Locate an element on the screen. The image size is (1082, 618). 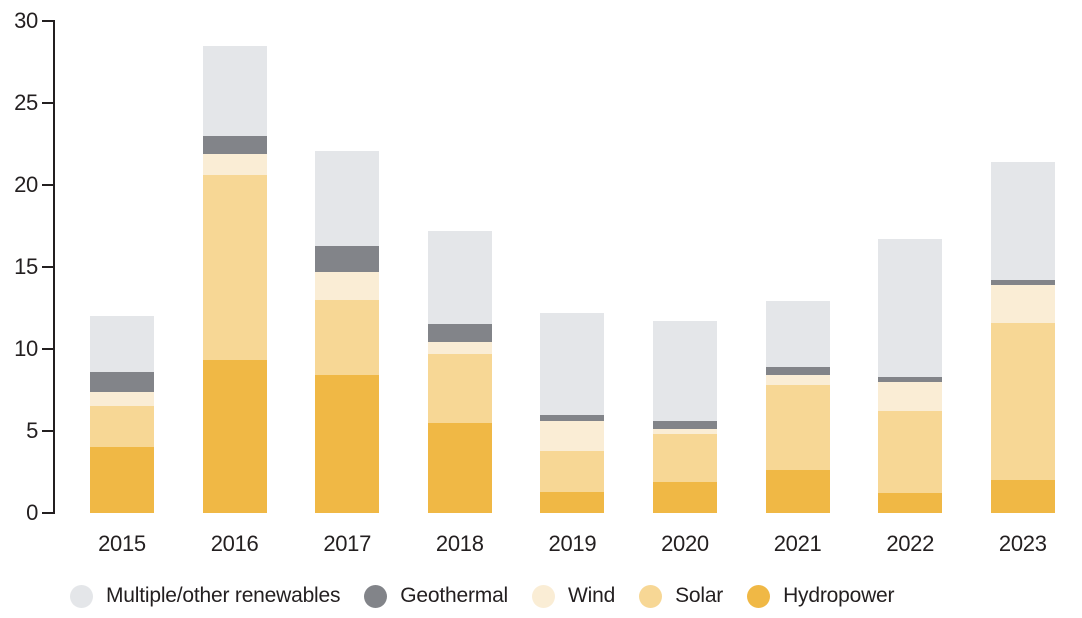
bar-segment-hydropower-2016 is located at coordinates (234, 436).